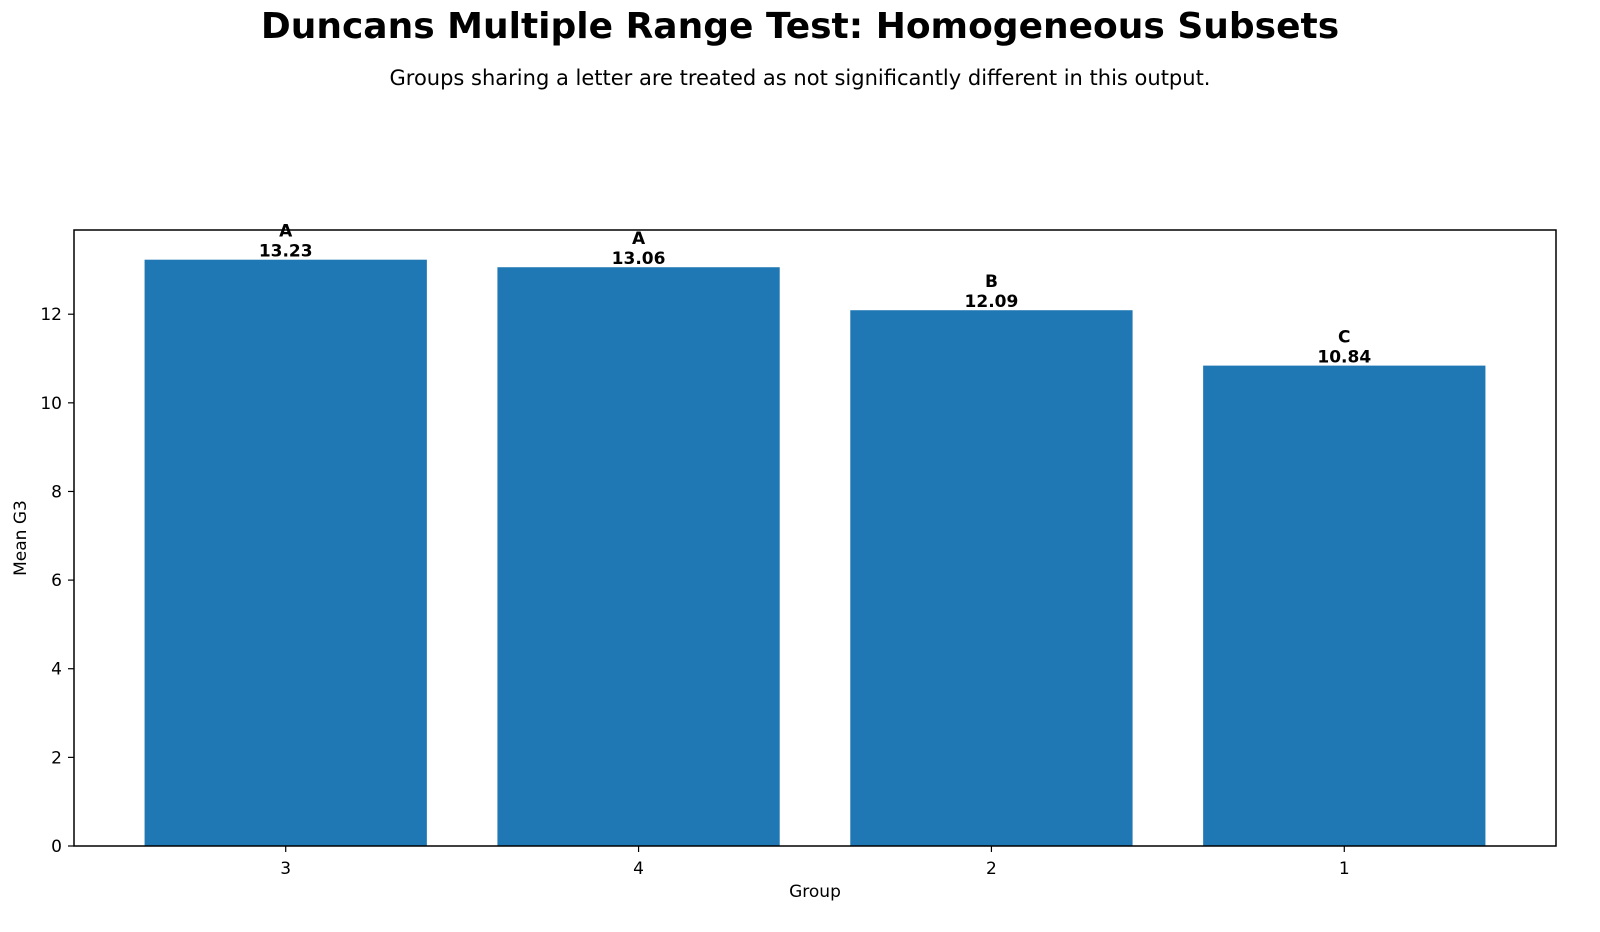 This screenshot has width=1600, height=932. What do you see at coordinates (56, 847) in the screenshot?
I see `y-tick-label: 0` at bounding box center [56, 847].